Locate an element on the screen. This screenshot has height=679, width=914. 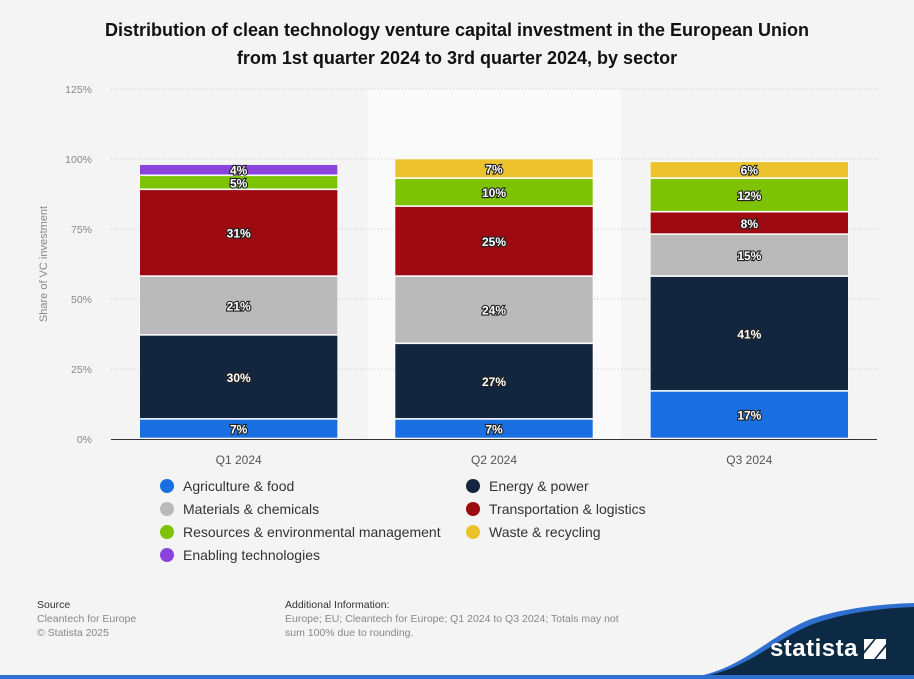
data-label: 10% is located at coordinates (494, 193).